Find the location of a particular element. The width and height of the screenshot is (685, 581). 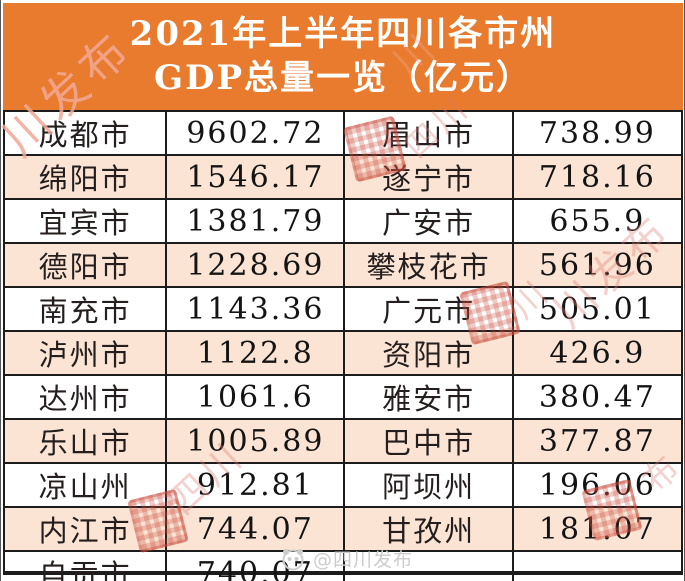

value-cell: 380.47 is located at coordinates (597, 397).